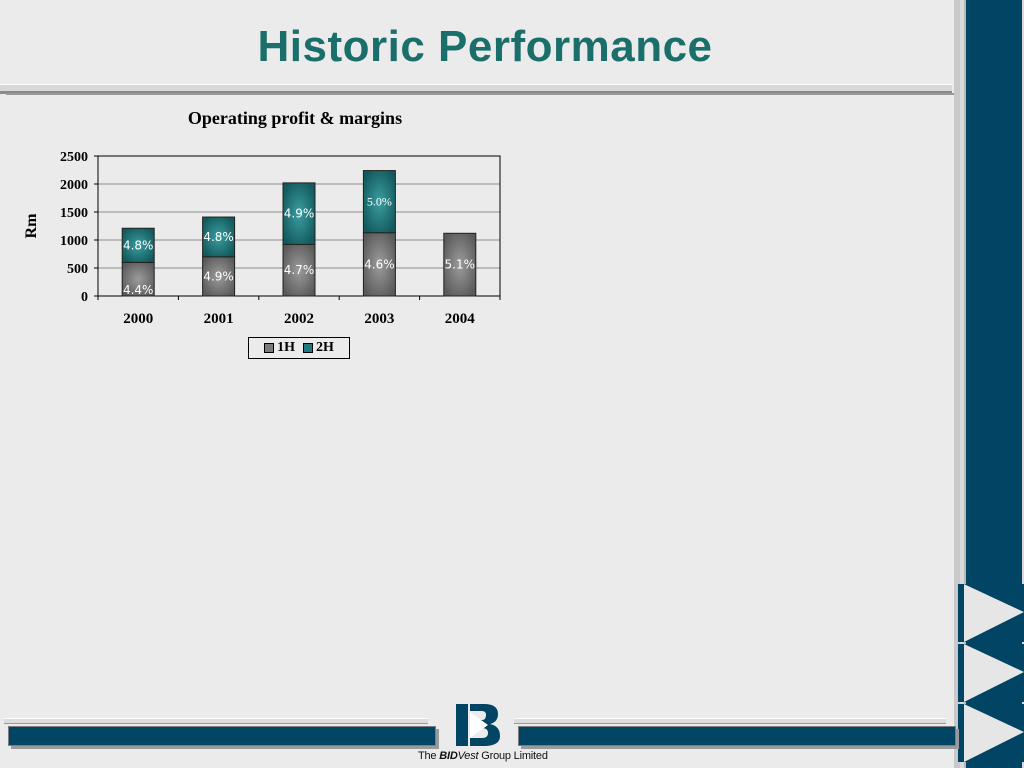 The height and width of the screenshot is (768, 1024). What do you see at coordinates (216, 721) in the screenshot?
I see `footer-rule-left` at bounding box center [216, 721].